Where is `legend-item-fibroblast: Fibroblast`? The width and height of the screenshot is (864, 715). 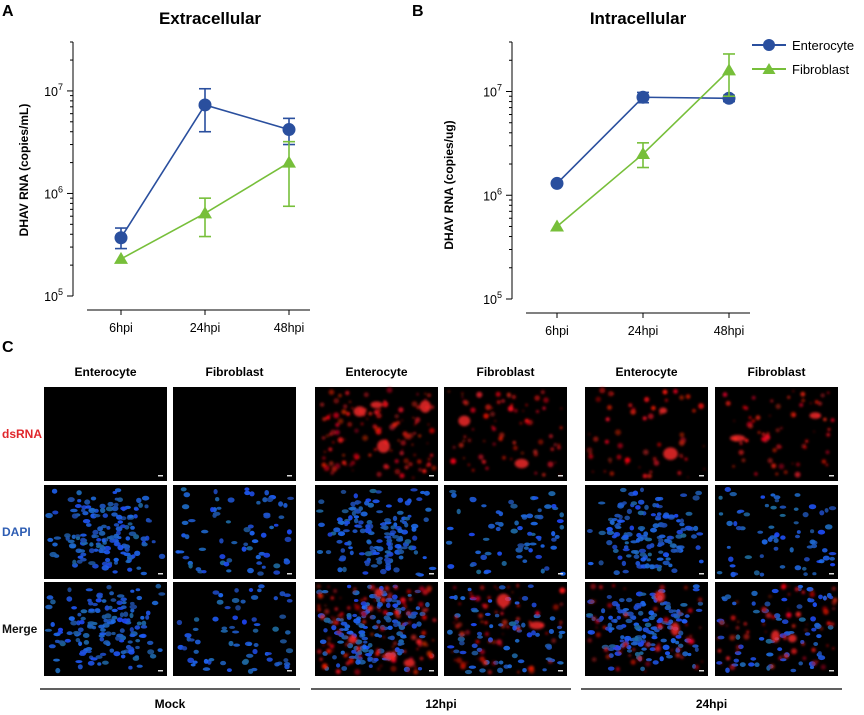 legend-item-fibroblast: Fibroblast is located at coordinates (800, 69).